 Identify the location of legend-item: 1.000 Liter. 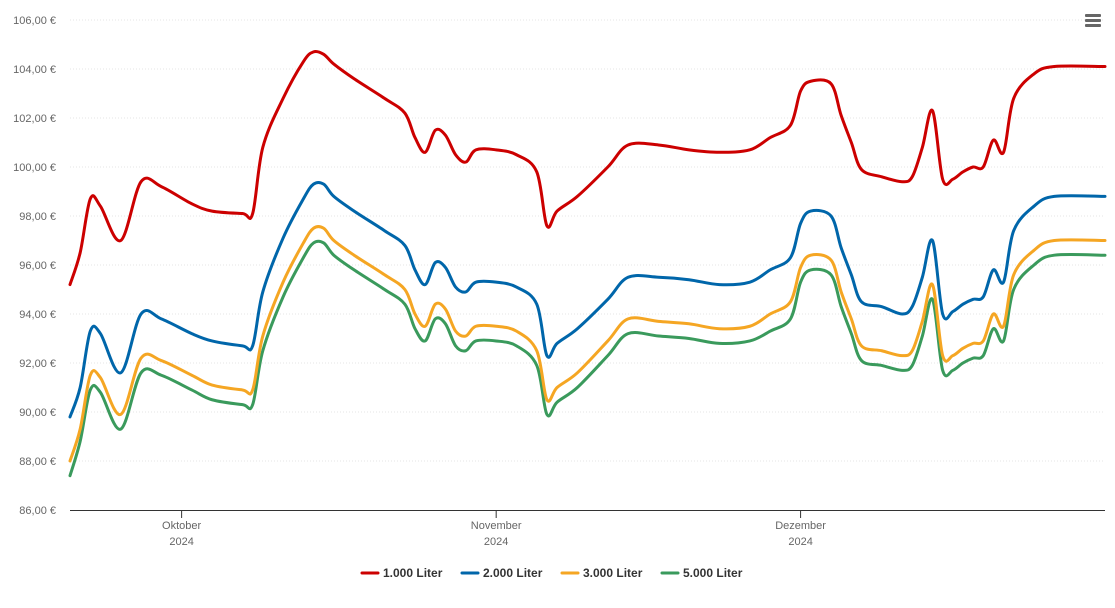
(401, 573).